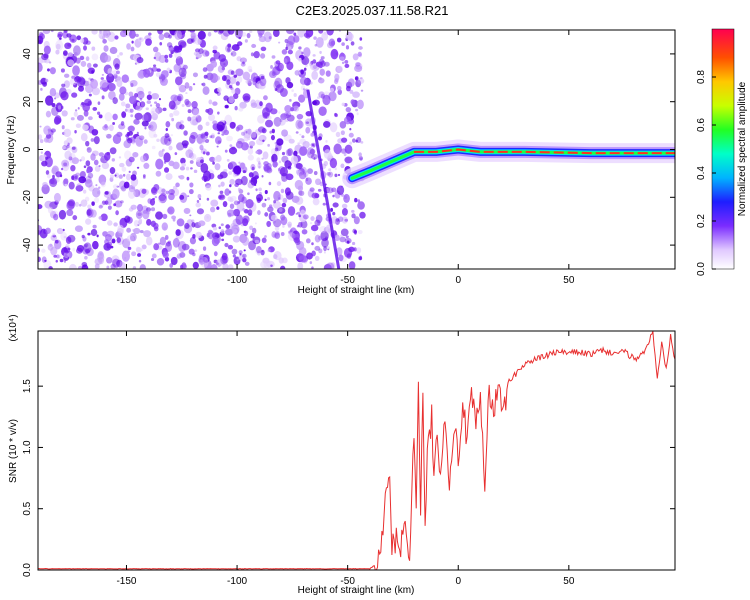  Describe the element at coordinates (569, 581) in the screenshot. I see `snr-xtick-label: 50` at that location.